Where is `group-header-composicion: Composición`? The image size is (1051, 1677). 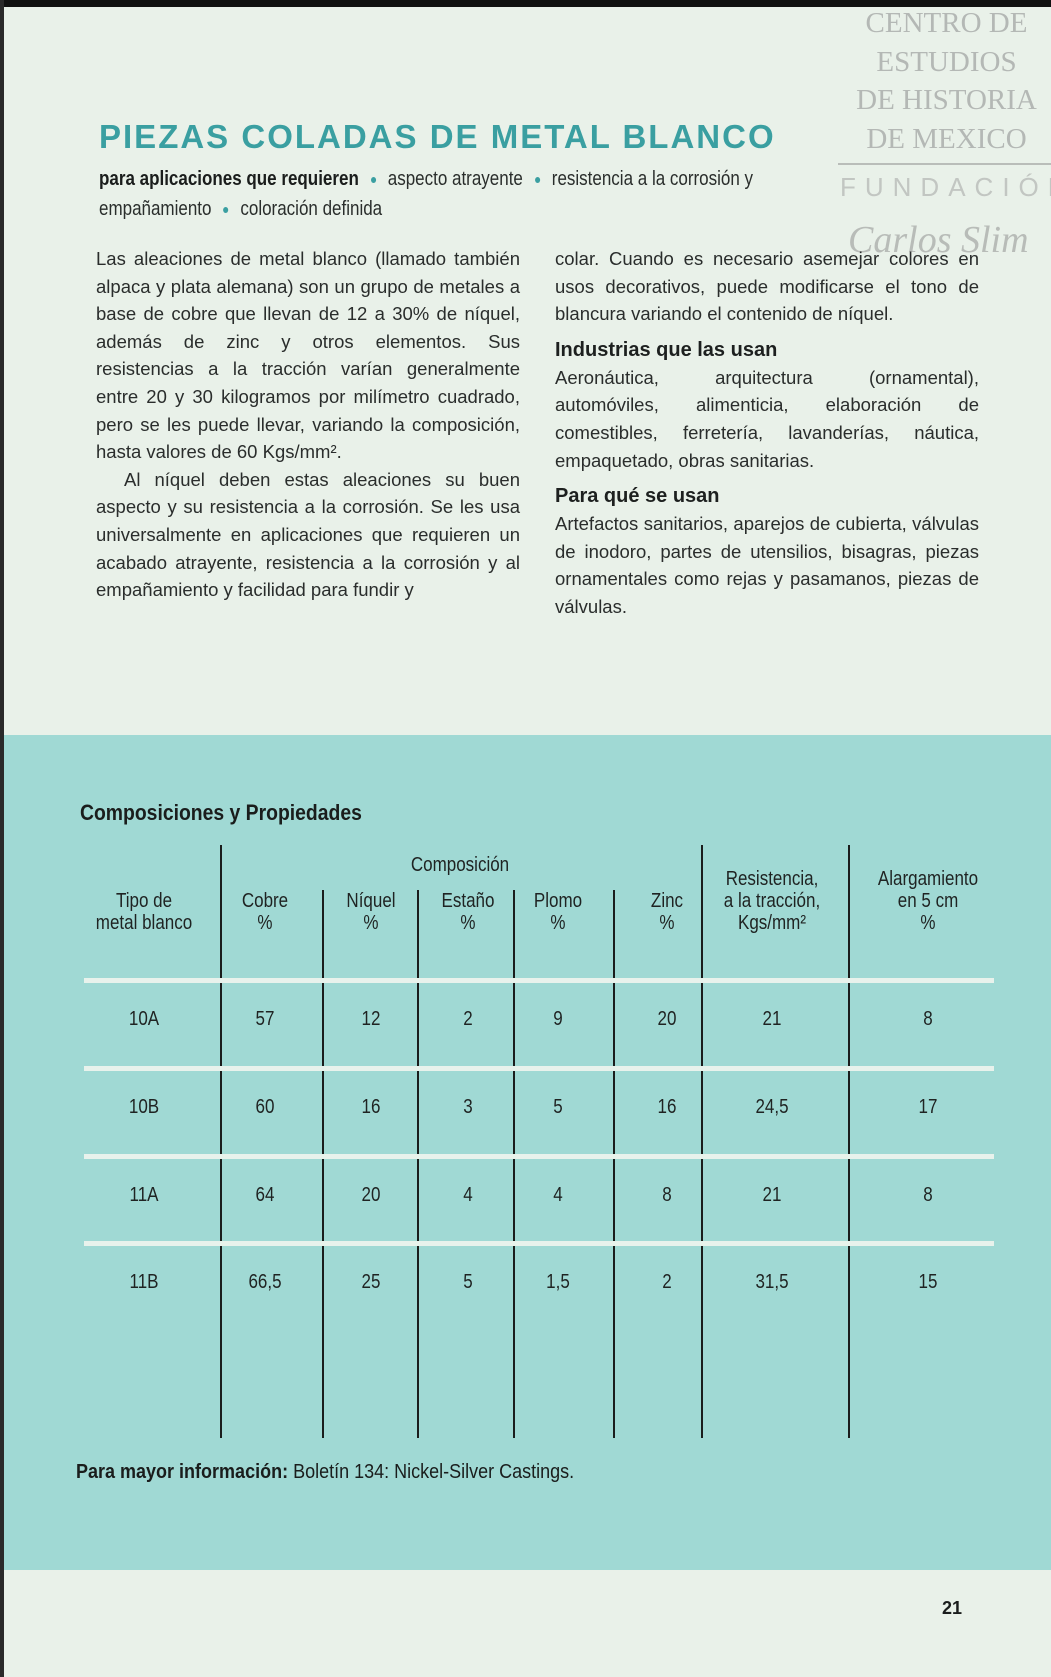
group-header-composicion: Composición is located at coordinates (460, 865).